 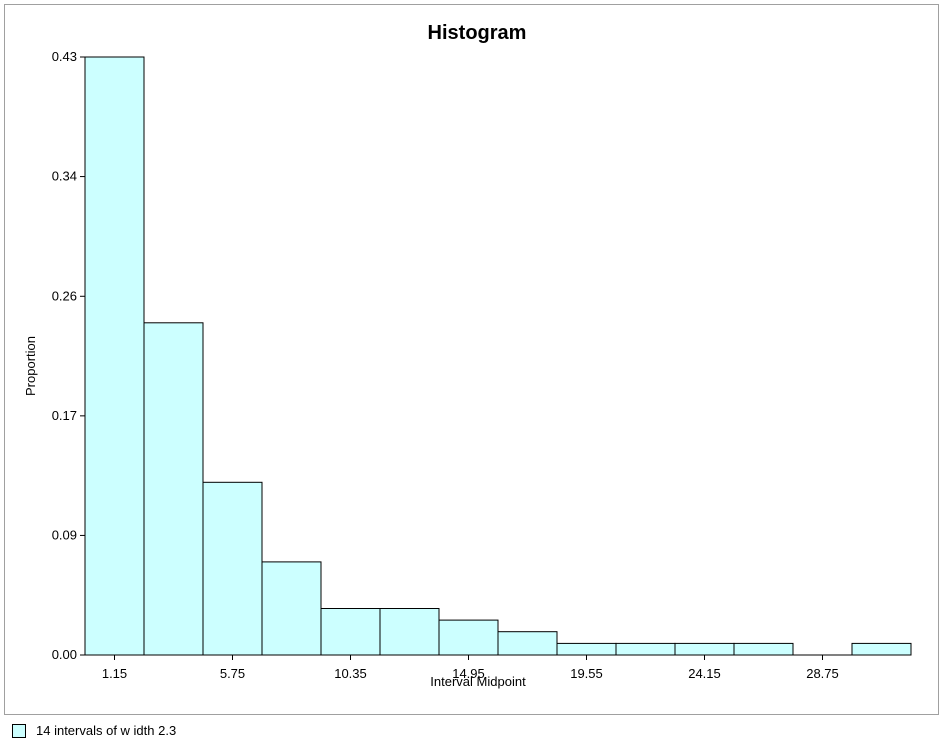 What do you see at coordinates (106, 730) in the screenshot?
I see `legend-label: 14 intervals of w idth 2.3` at bounding box center [106, 730].